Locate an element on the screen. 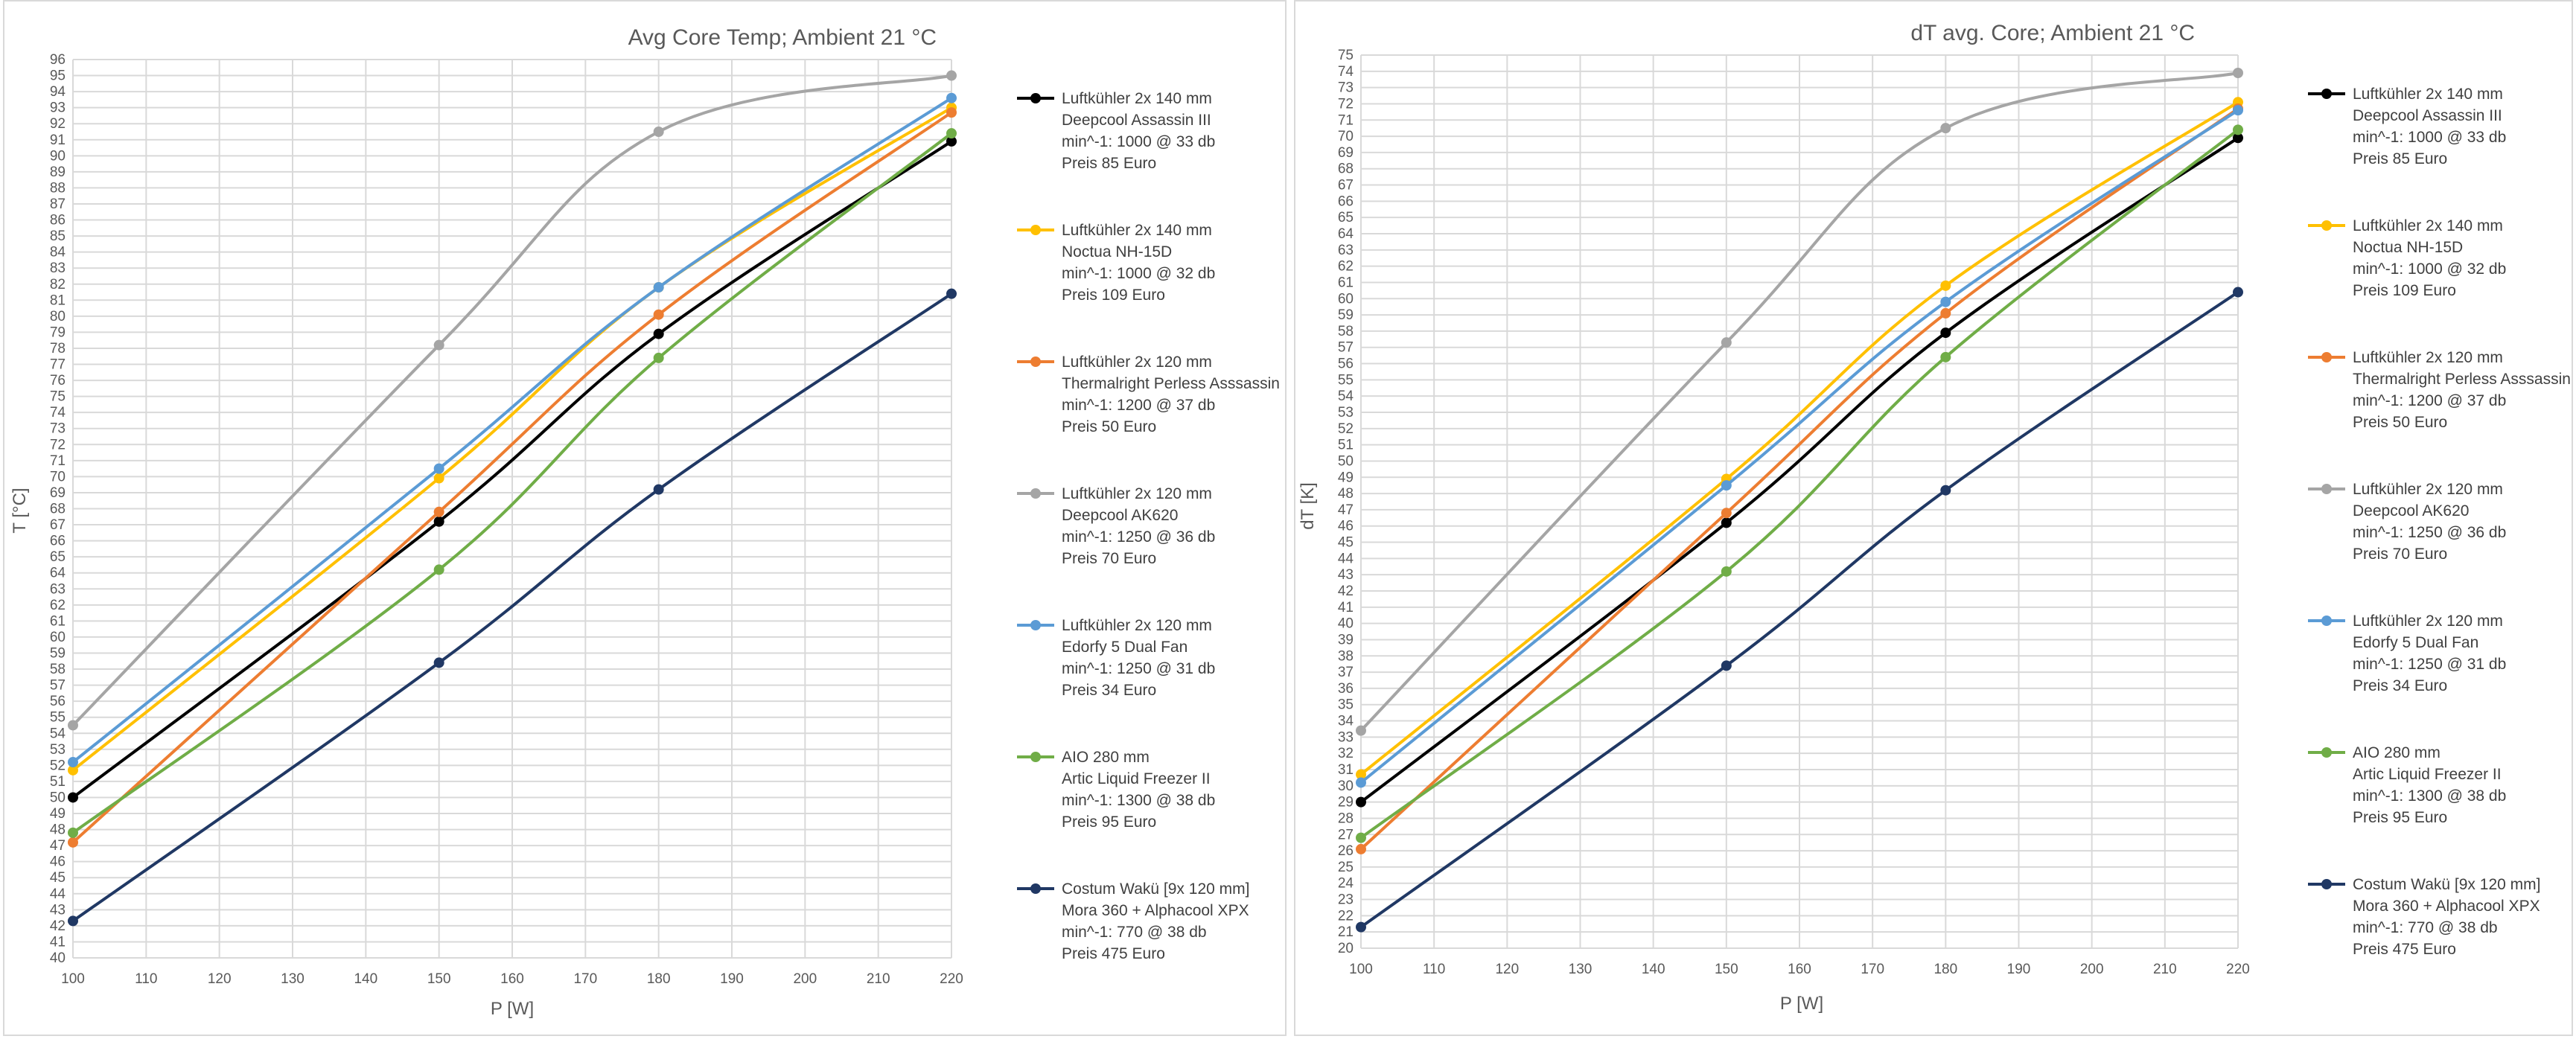 This screenshot has height=1039, width=2576. x-tick-label: 160 is located at coordinates (1799, 969).